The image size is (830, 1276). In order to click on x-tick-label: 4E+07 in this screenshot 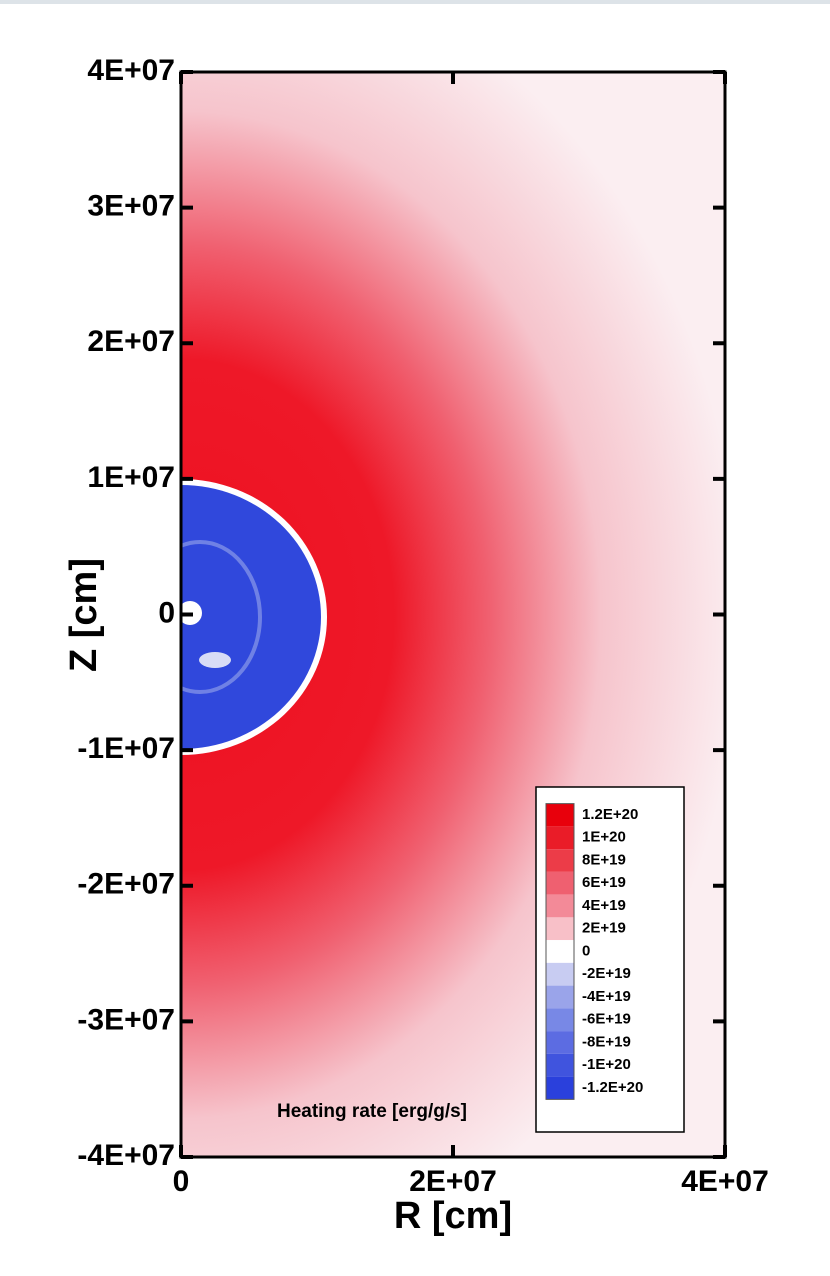, I will do `click(725, 1181)`.